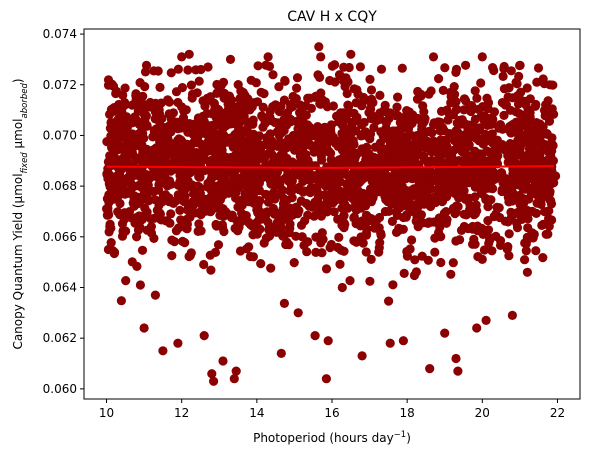 This screenshot has width=589, height=460. Describe the element at coordinates (331, 413) in the screenshot. I see `x-tick-label: 16` at that location.